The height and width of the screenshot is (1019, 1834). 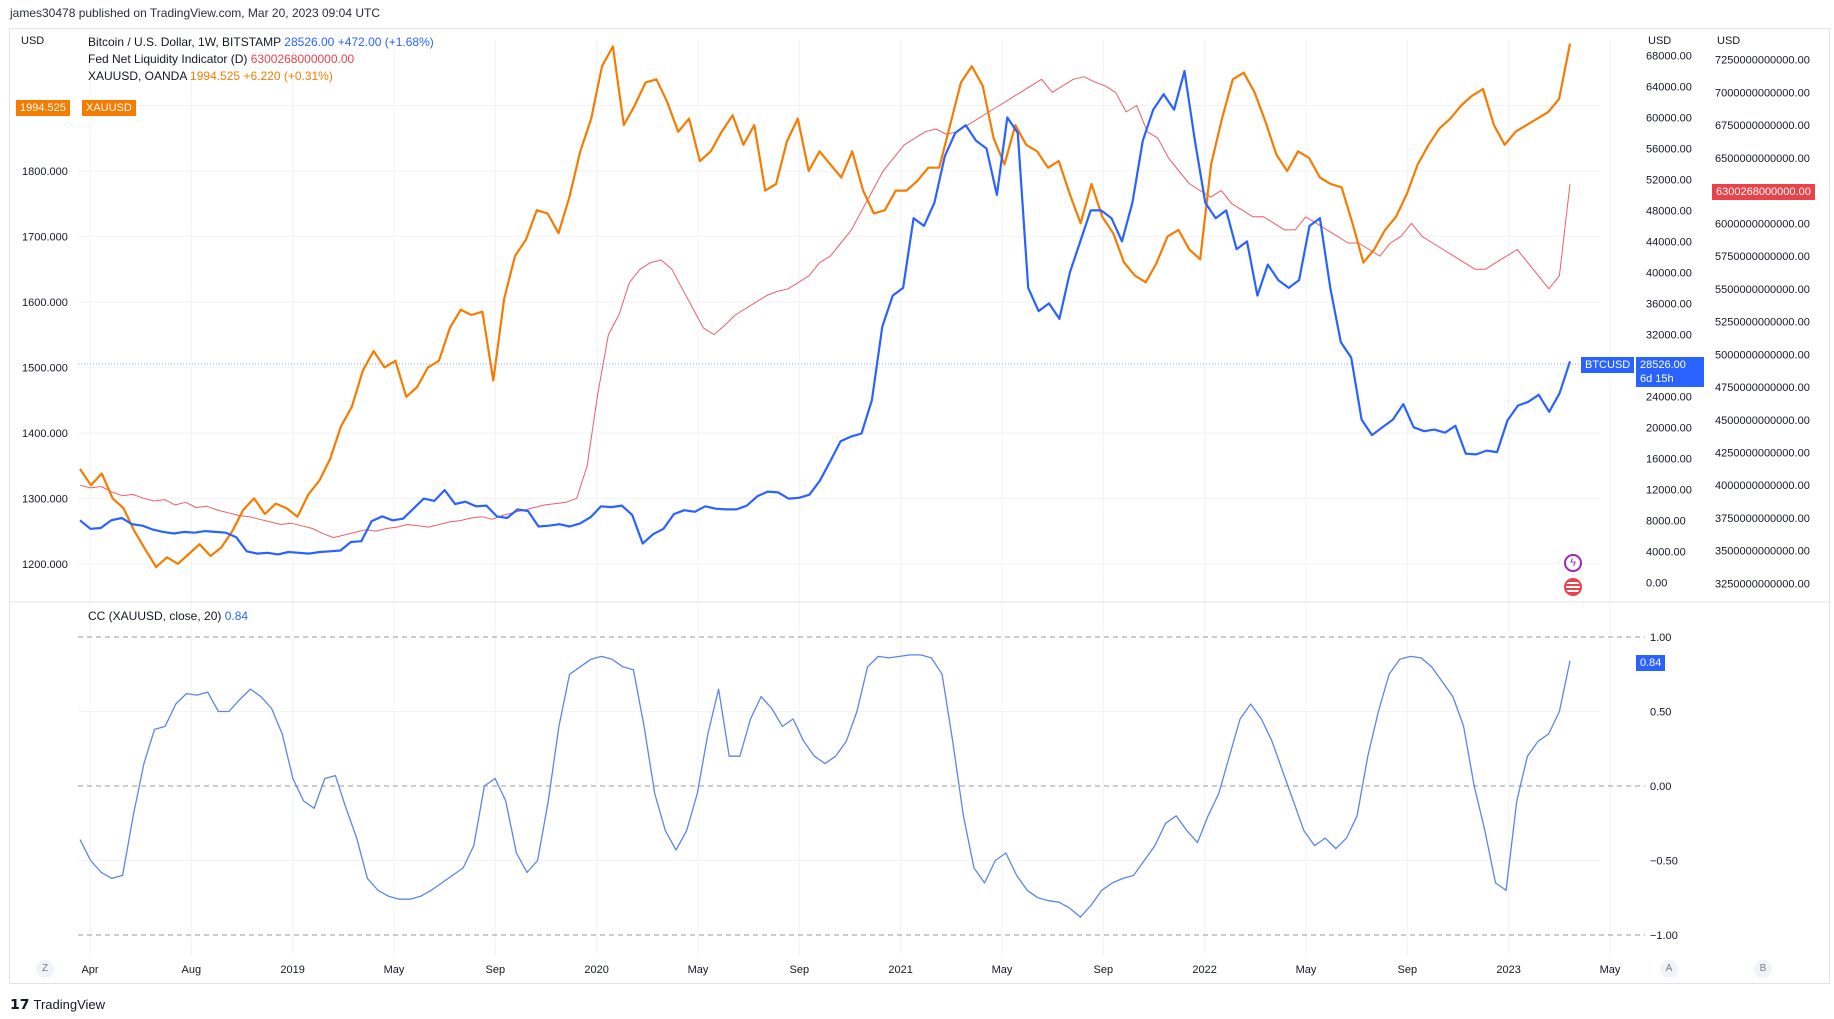 What do you see at coordinates (1762, 126) in the screenshot?
I see `fed-tick-label: 6750000000000.00` at bounding box center [1762, 126].